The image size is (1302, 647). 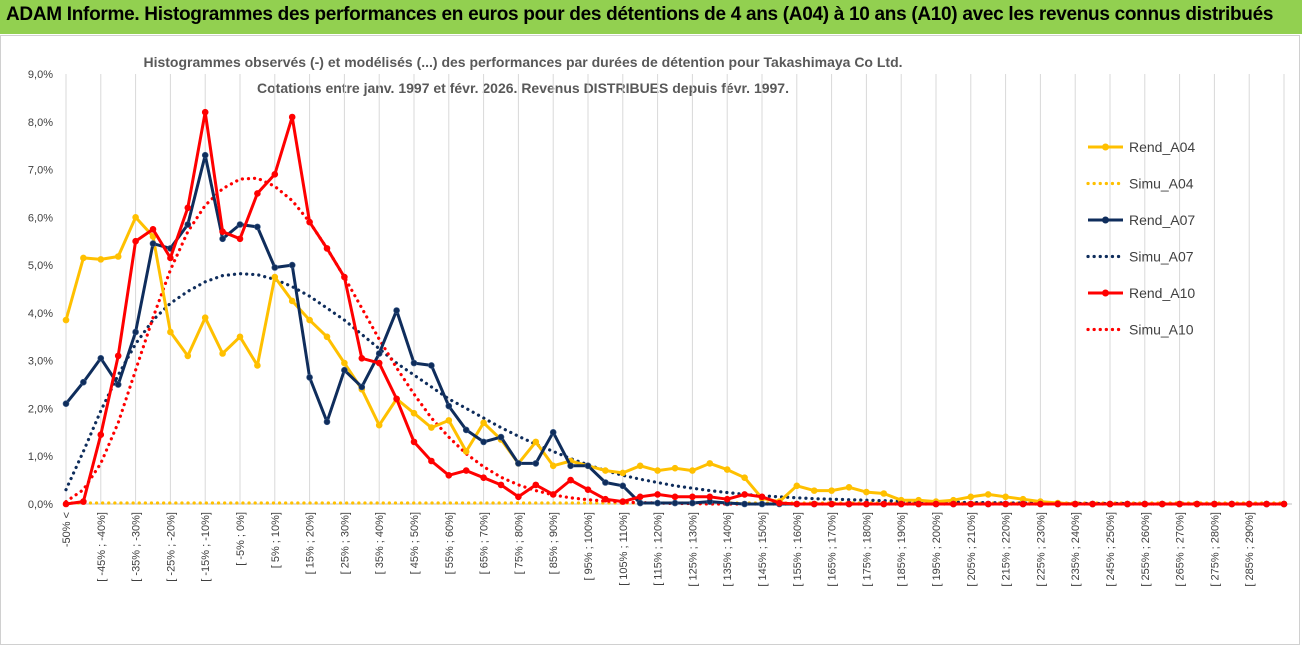 I want to click on y-axis: 0,0% 1,0% 2,0% 3,0% 4,0% 5,0% 6,0% 7,0% 8,0% 9,0%, so click(x=40, y=290).